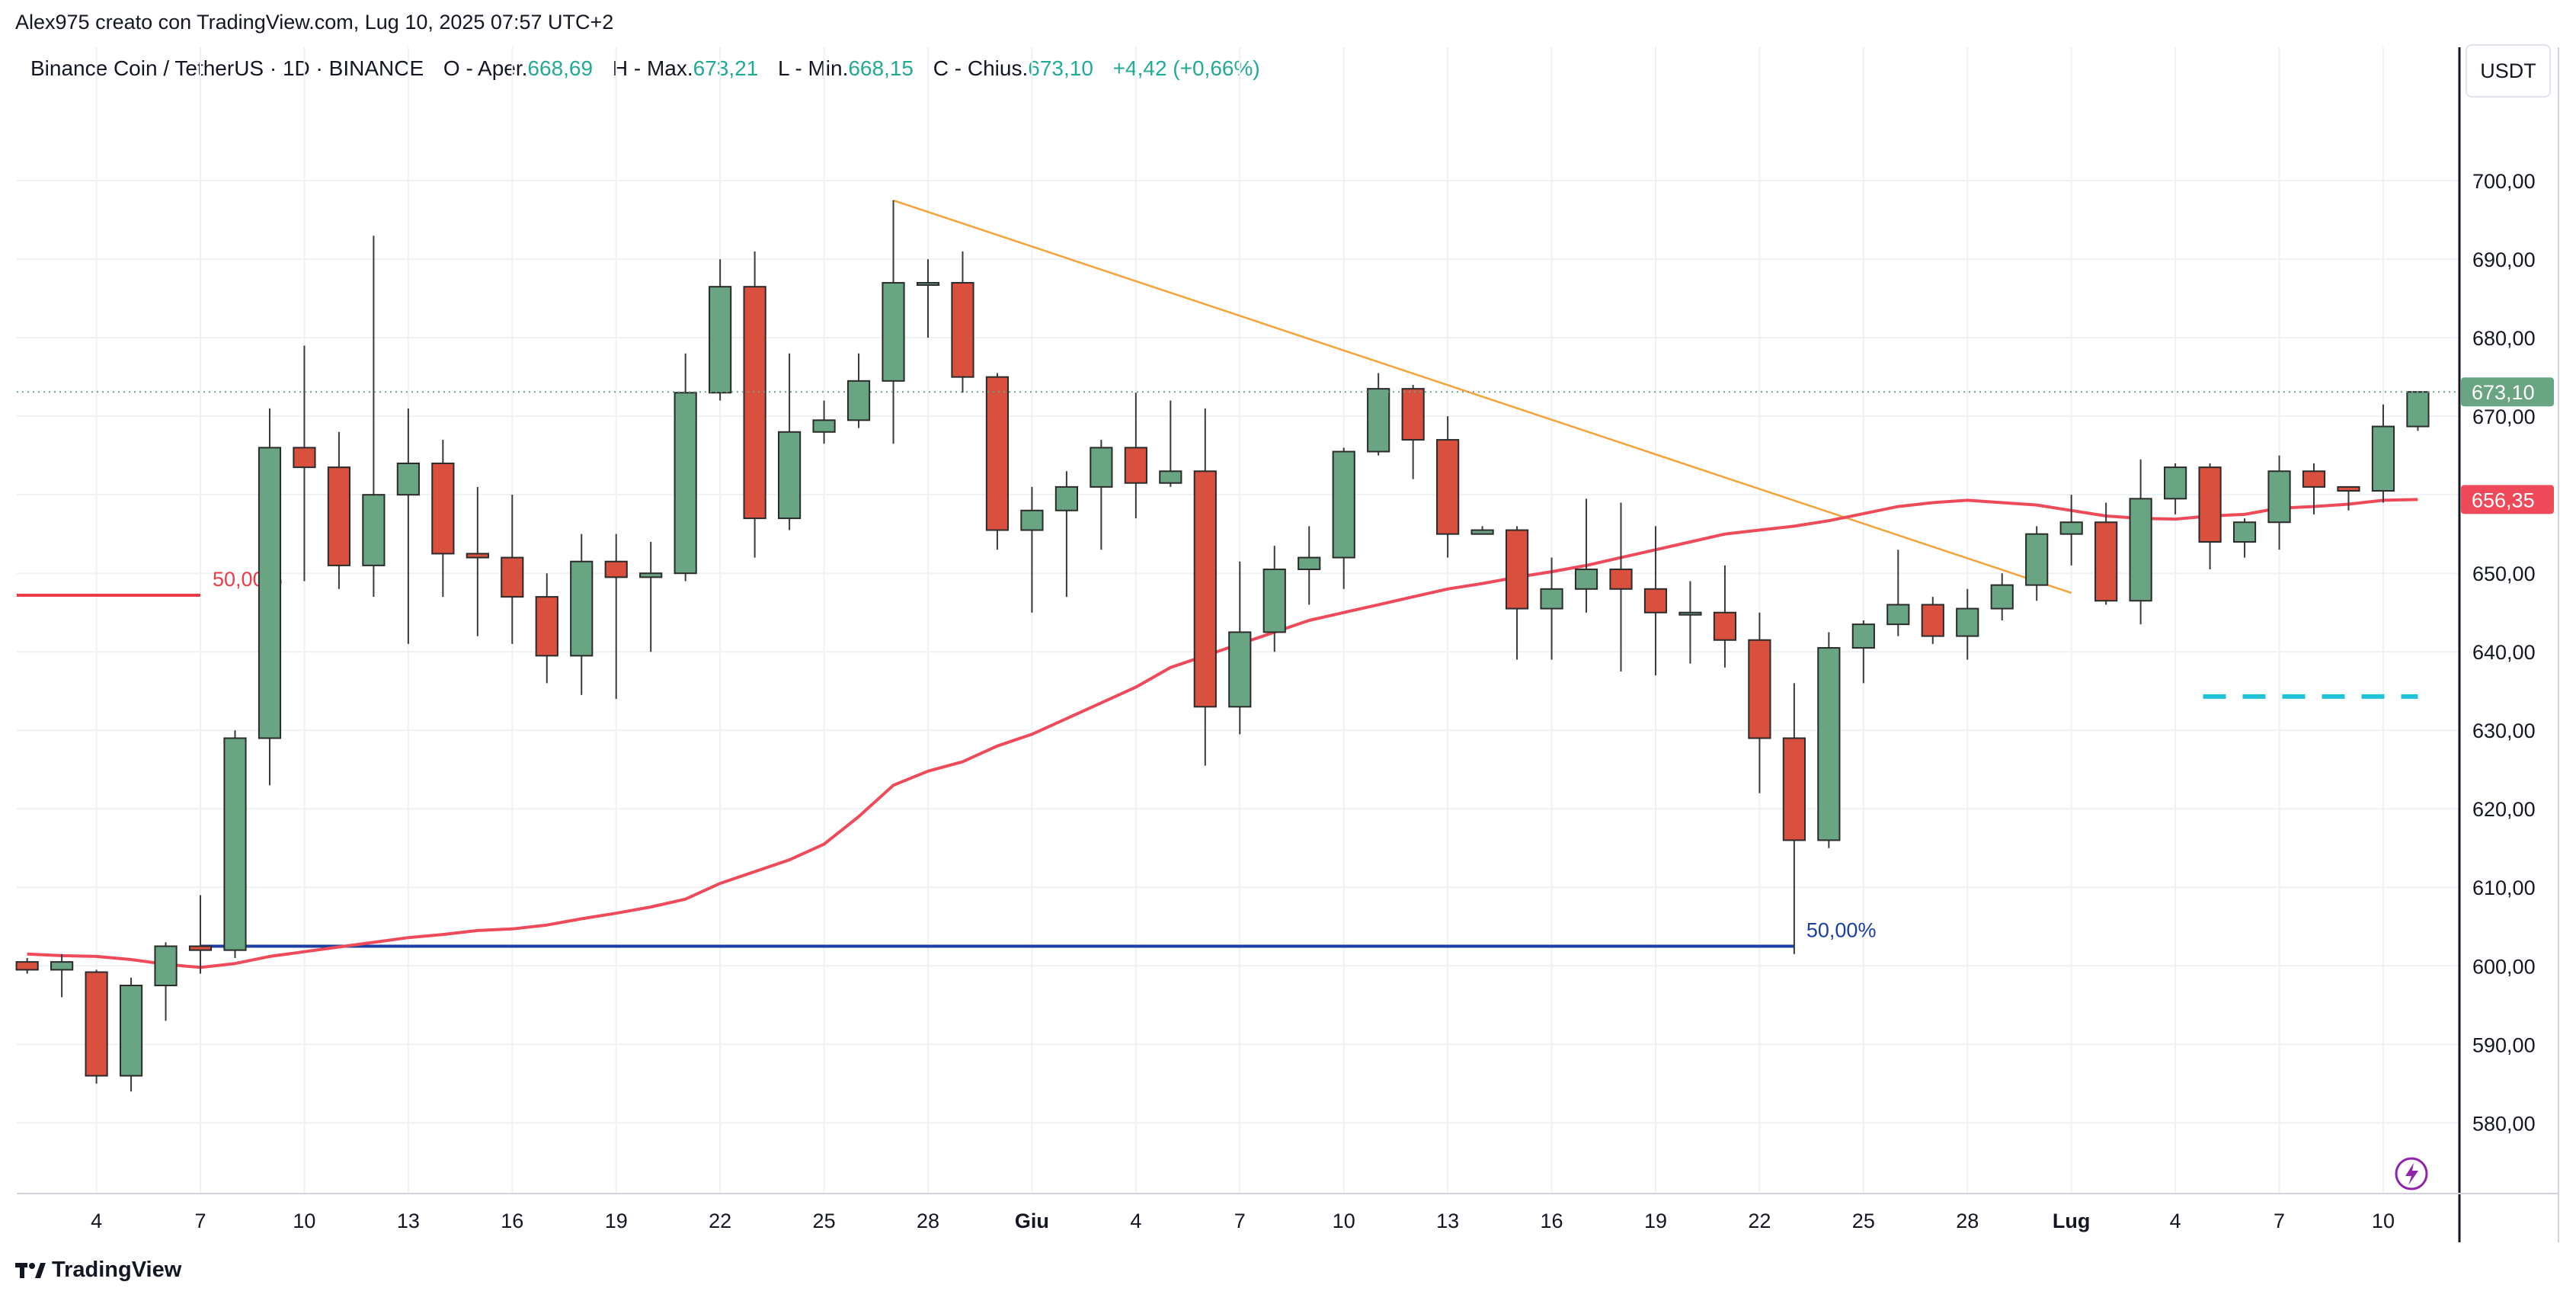 The image size is (2576, 1301). I want to click on close-label: C - Chius., so click(981, 68).